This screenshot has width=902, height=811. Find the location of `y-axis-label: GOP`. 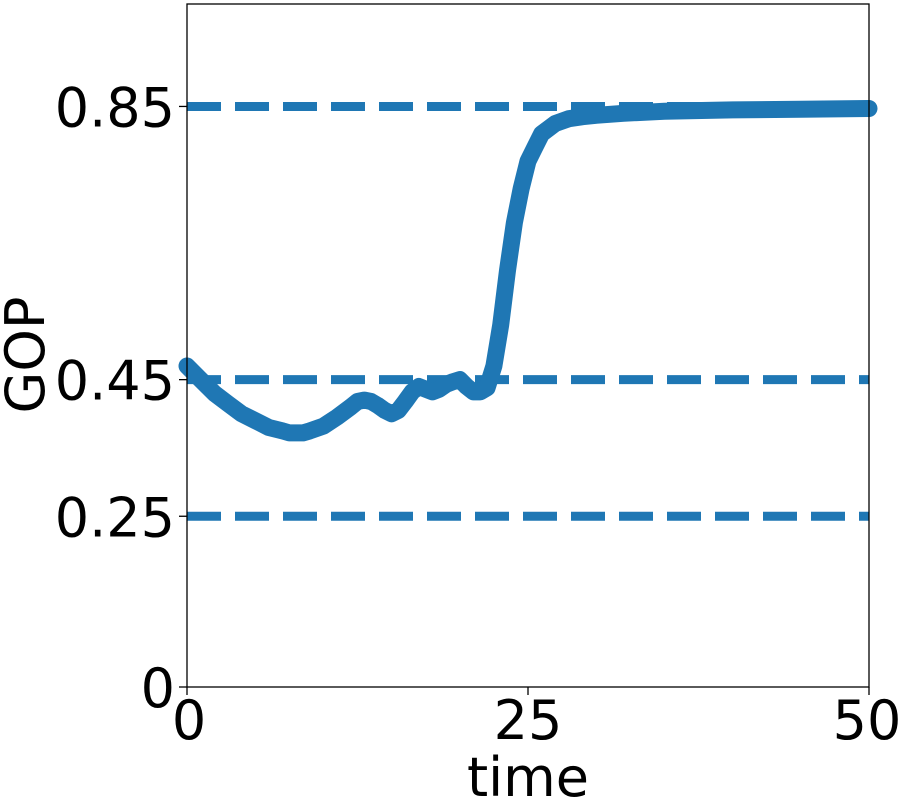

y-axis-label: GOP is located at coordinates (28, 355).